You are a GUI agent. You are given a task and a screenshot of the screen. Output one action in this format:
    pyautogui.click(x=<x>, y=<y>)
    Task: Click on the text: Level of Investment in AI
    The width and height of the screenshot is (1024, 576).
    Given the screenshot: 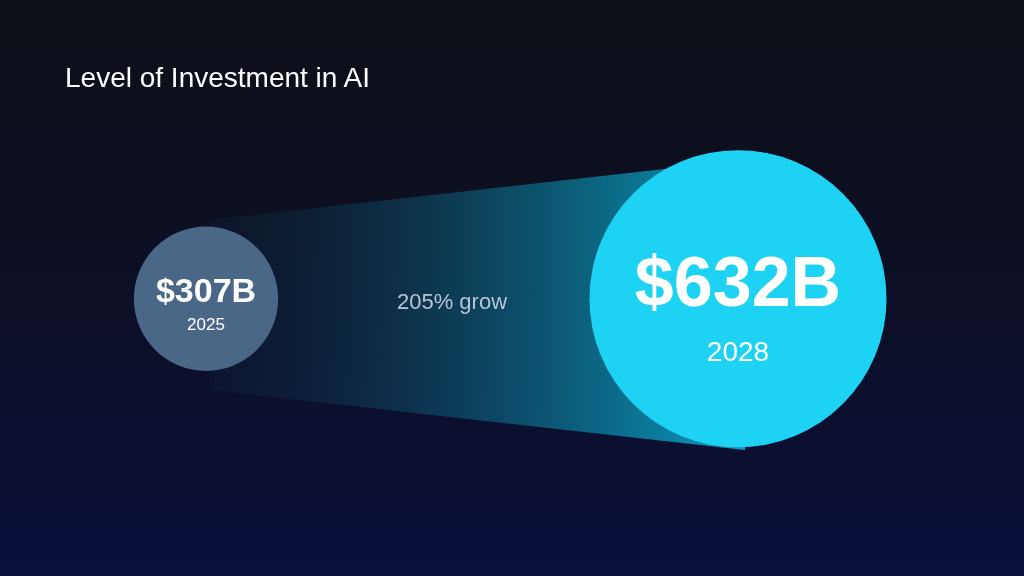 What is the action you would take?
    pyautogui.click(x=218, y=78)
    